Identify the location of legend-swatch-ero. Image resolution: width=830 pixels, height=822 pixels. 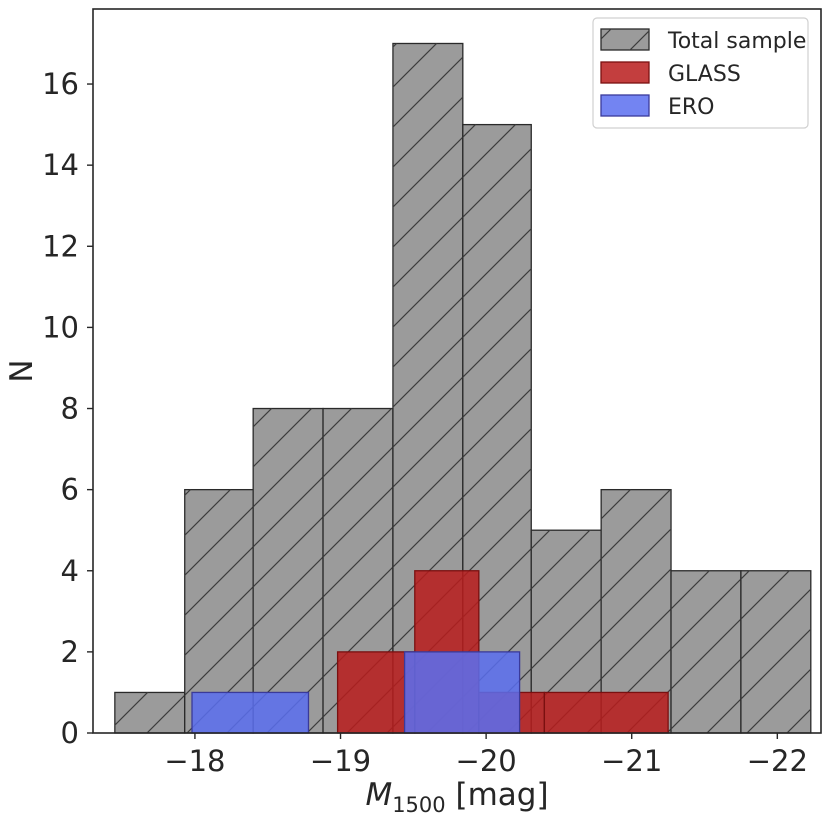
(625, 105).